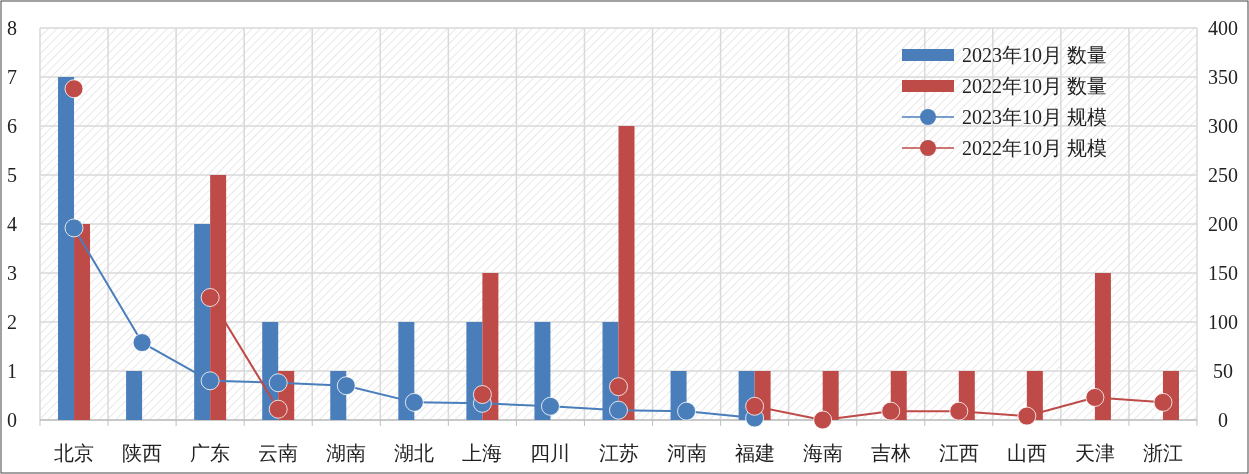  Describe the element at coordinates (74, 453) in the screenshot. I see `x-tick-label: 北京` at that location.